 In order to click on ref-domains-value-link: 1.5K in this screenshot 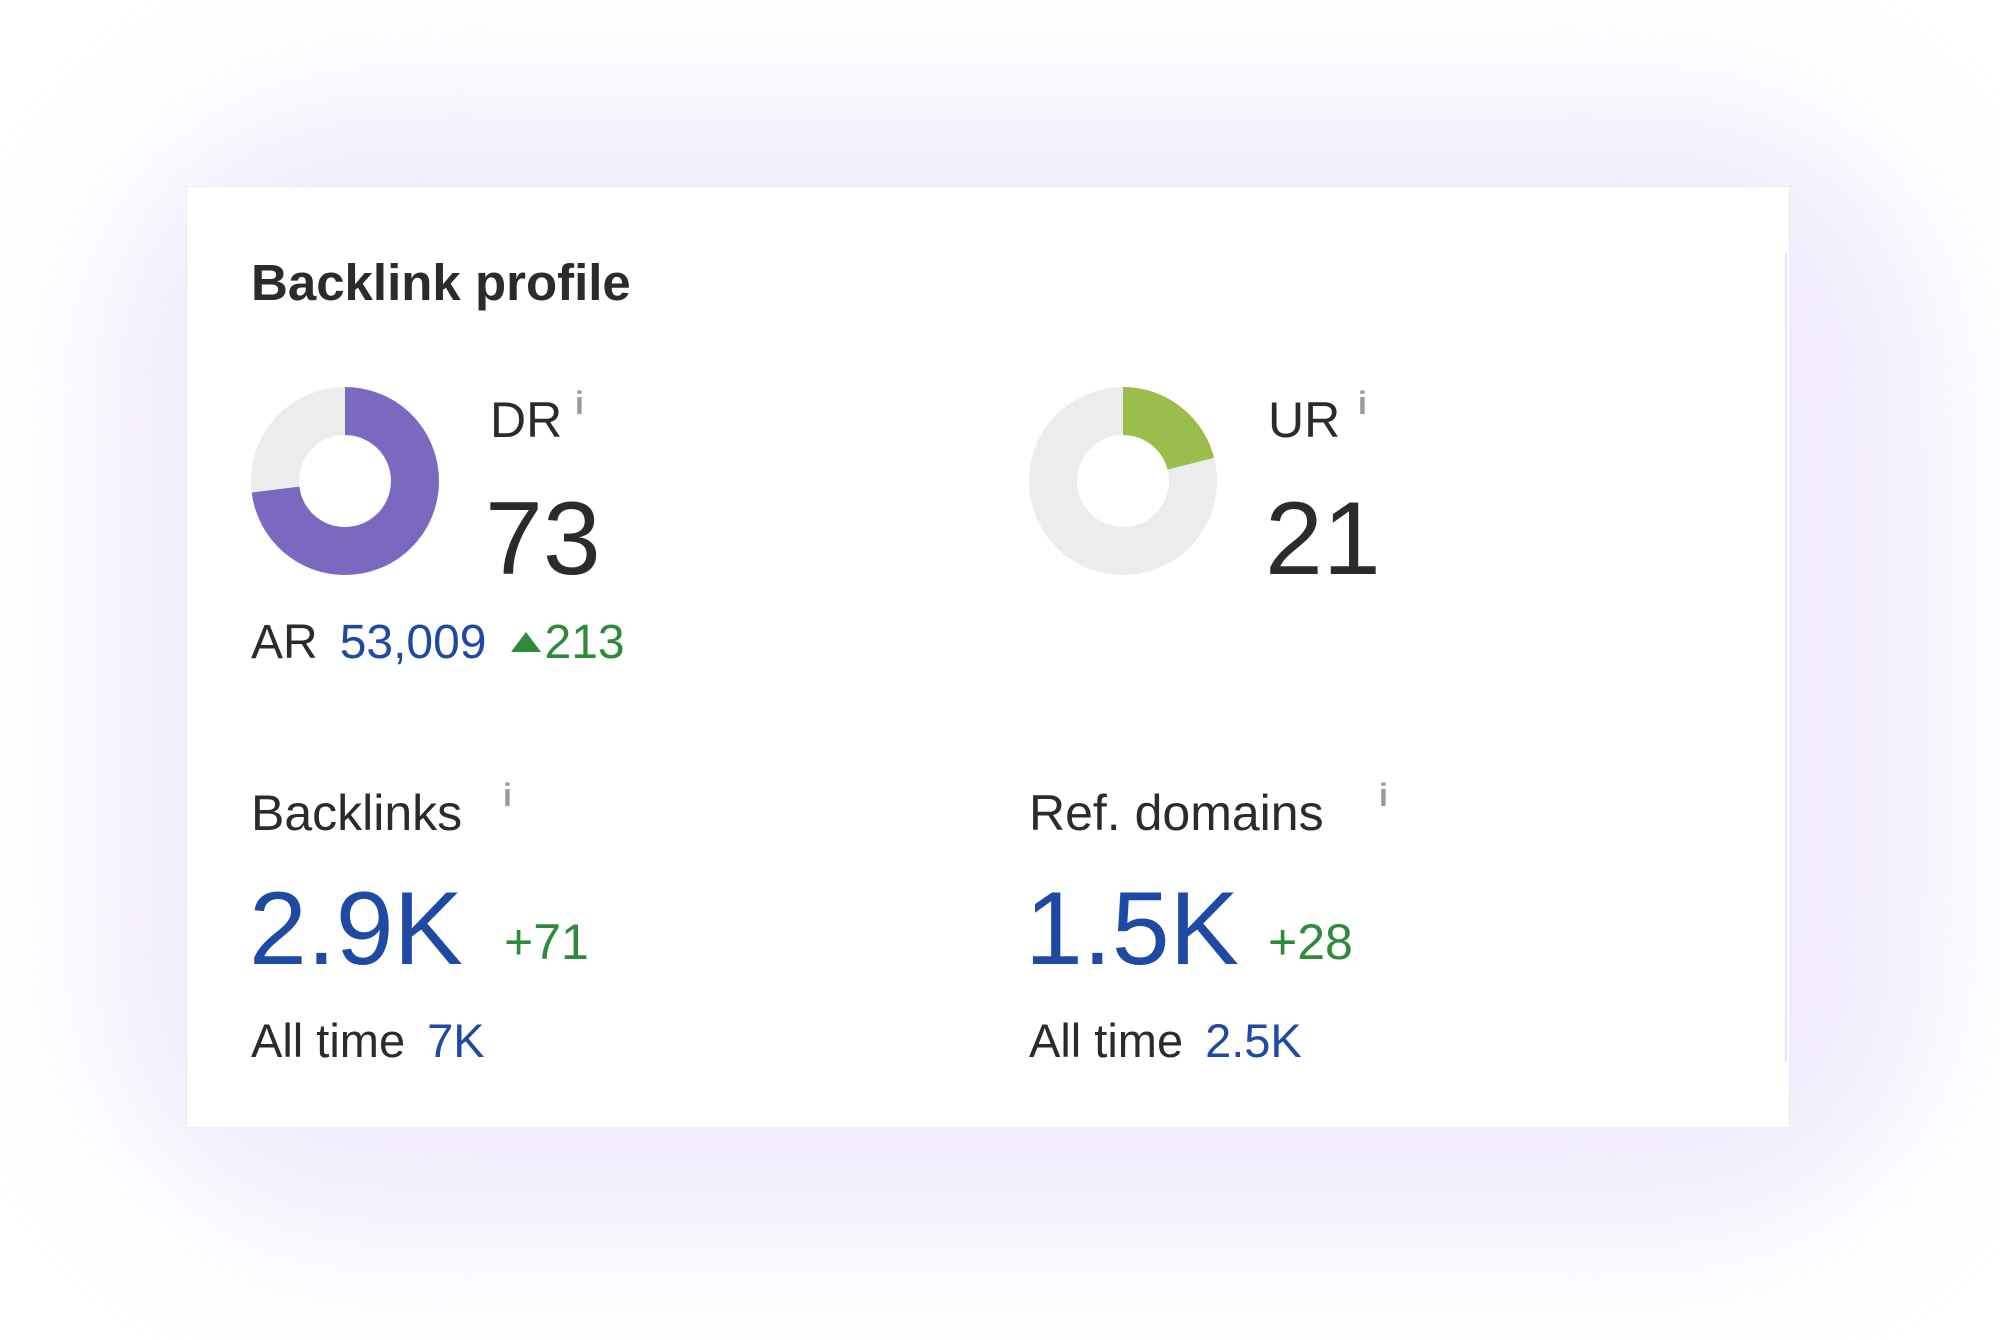, I will do `click(1132, 929)`.